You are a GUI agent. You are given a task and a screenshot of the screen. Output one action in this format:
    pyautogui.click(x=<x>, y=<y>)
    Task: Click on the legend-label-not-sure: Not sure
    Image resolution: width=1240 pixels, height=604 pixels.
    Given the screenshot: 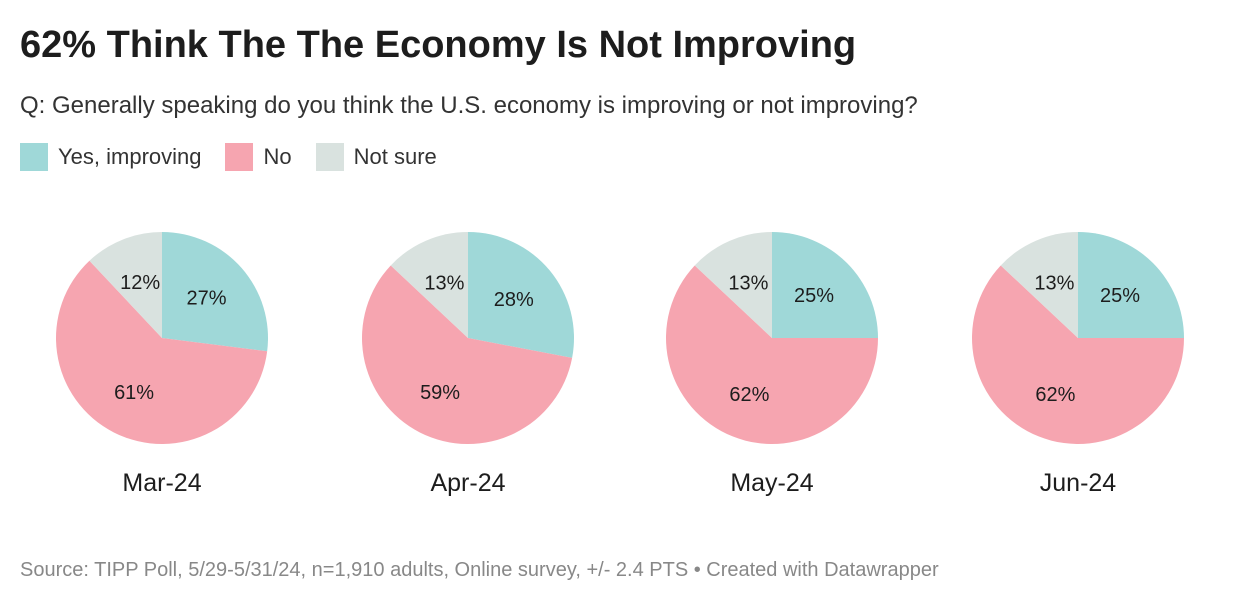 What is the action you would take?
    pyautogui.click(x=395, y=156)
    